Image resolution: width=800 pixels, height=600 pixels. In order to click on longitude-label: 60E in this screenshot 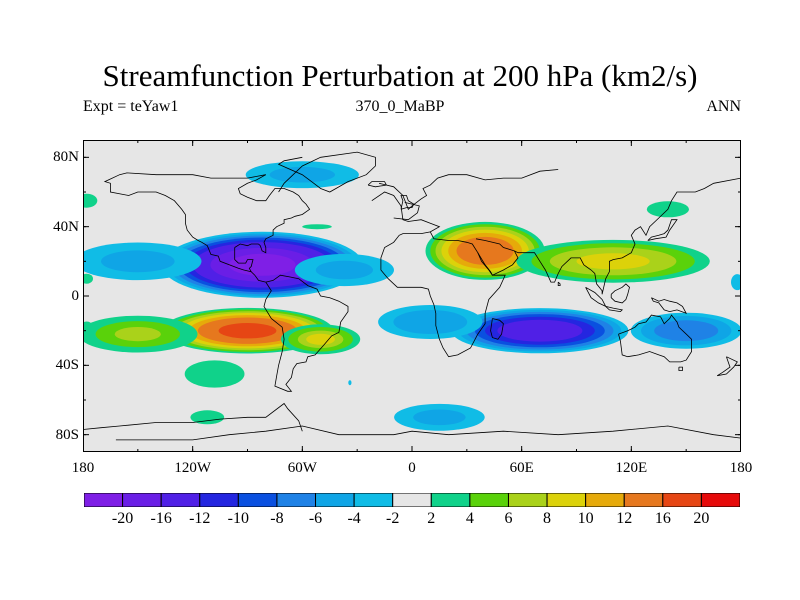, I will do `click(521, 468)`.